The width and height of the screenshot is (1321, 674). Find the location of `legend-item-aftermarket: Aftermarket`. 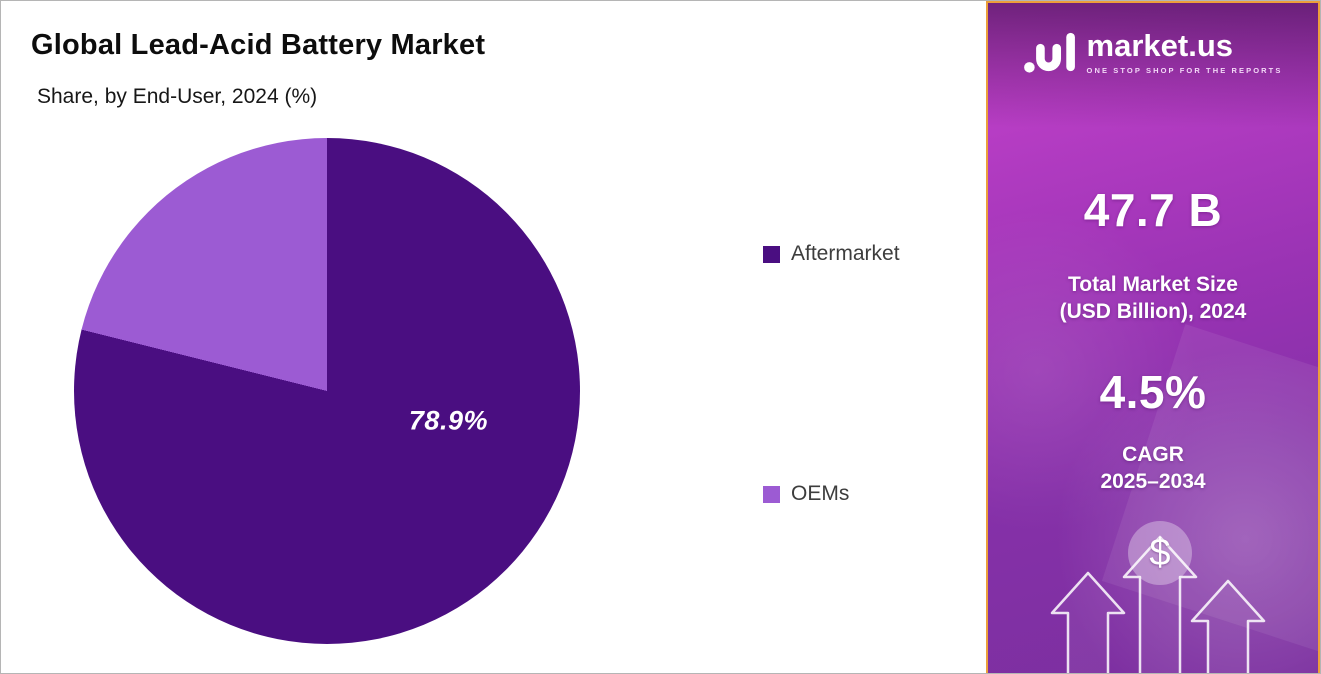

legend-item-aftermarket: Aftermarket is located at coordinates (831, 254).